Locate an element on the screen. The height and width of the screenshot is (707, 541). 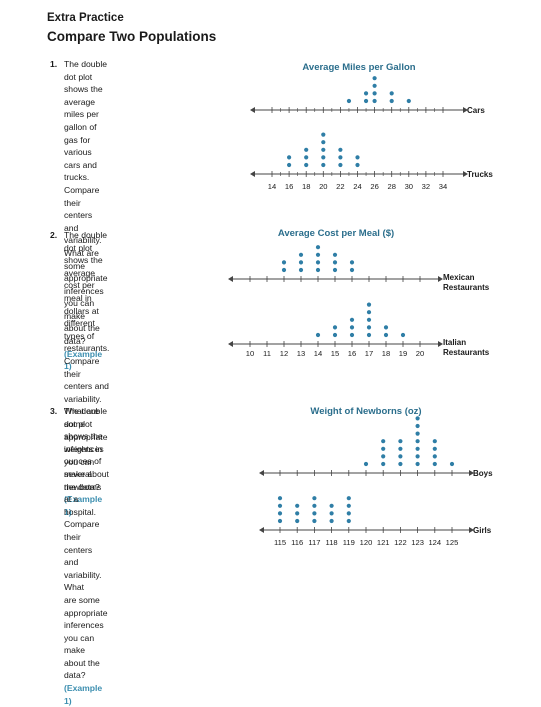
series-label: Trucks is located at coordinates (480, 174).